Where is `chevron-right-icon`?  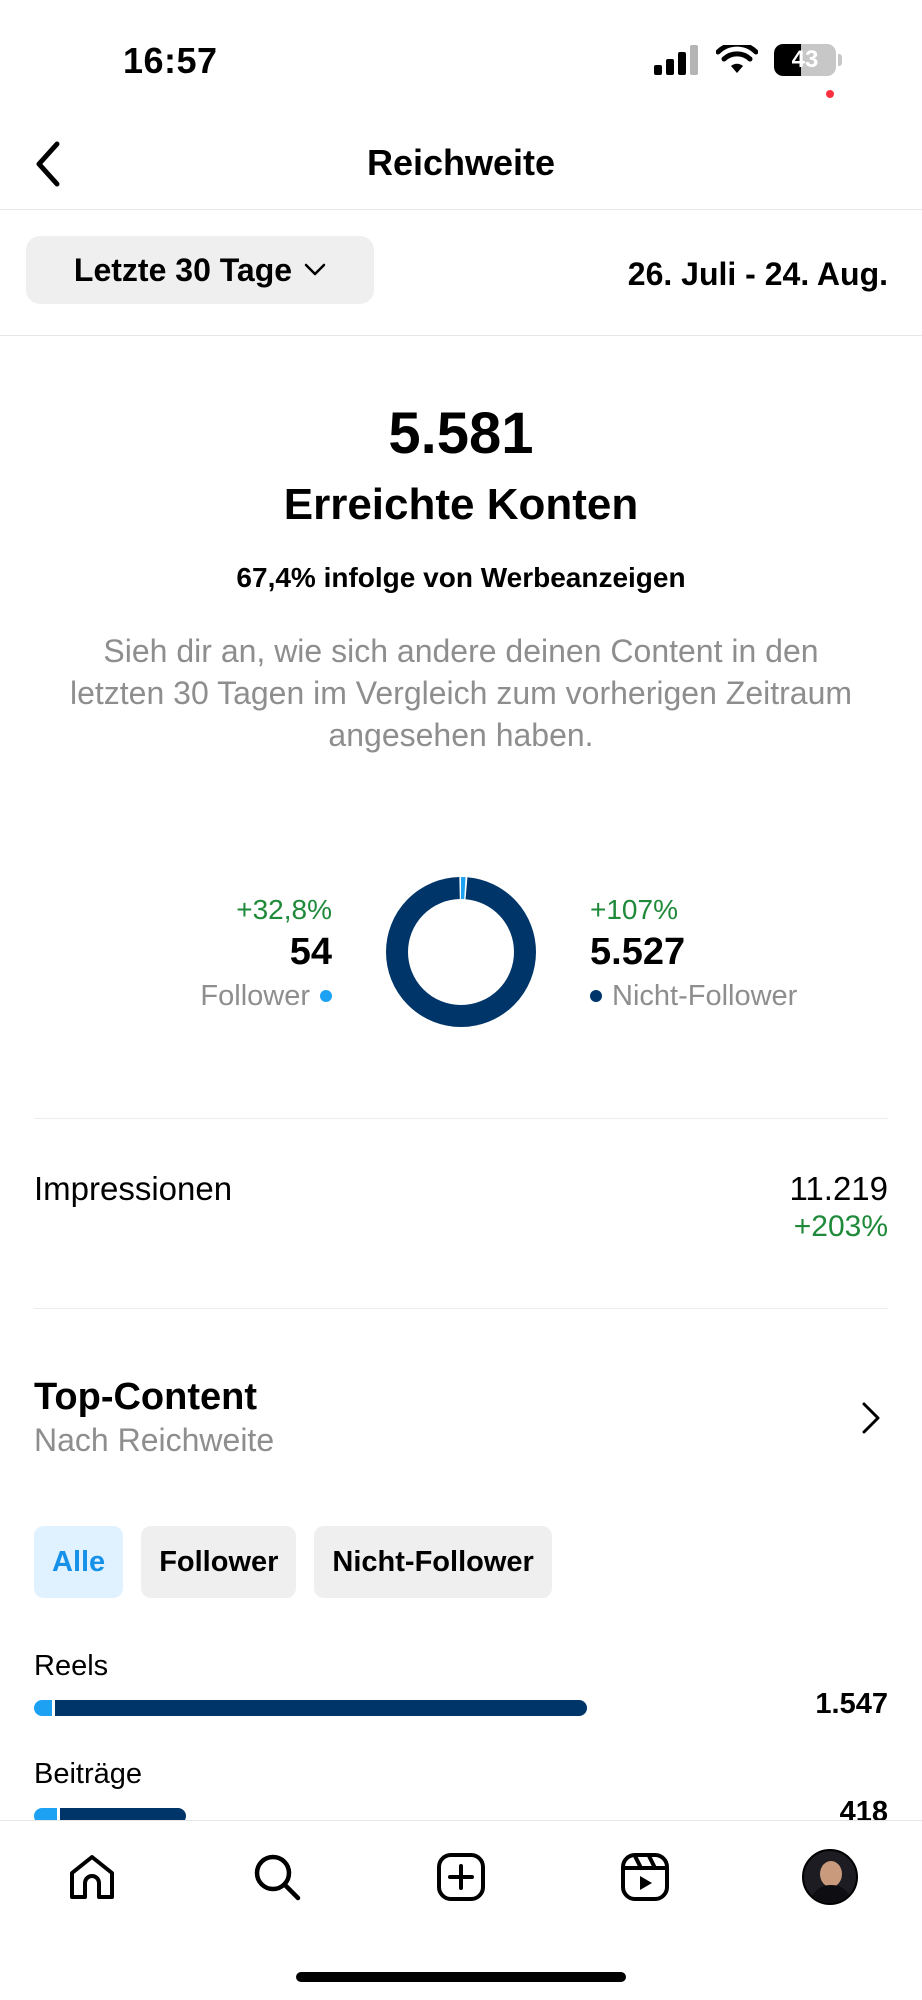 chevron-right-icon is located at coordinates (871, 1418).